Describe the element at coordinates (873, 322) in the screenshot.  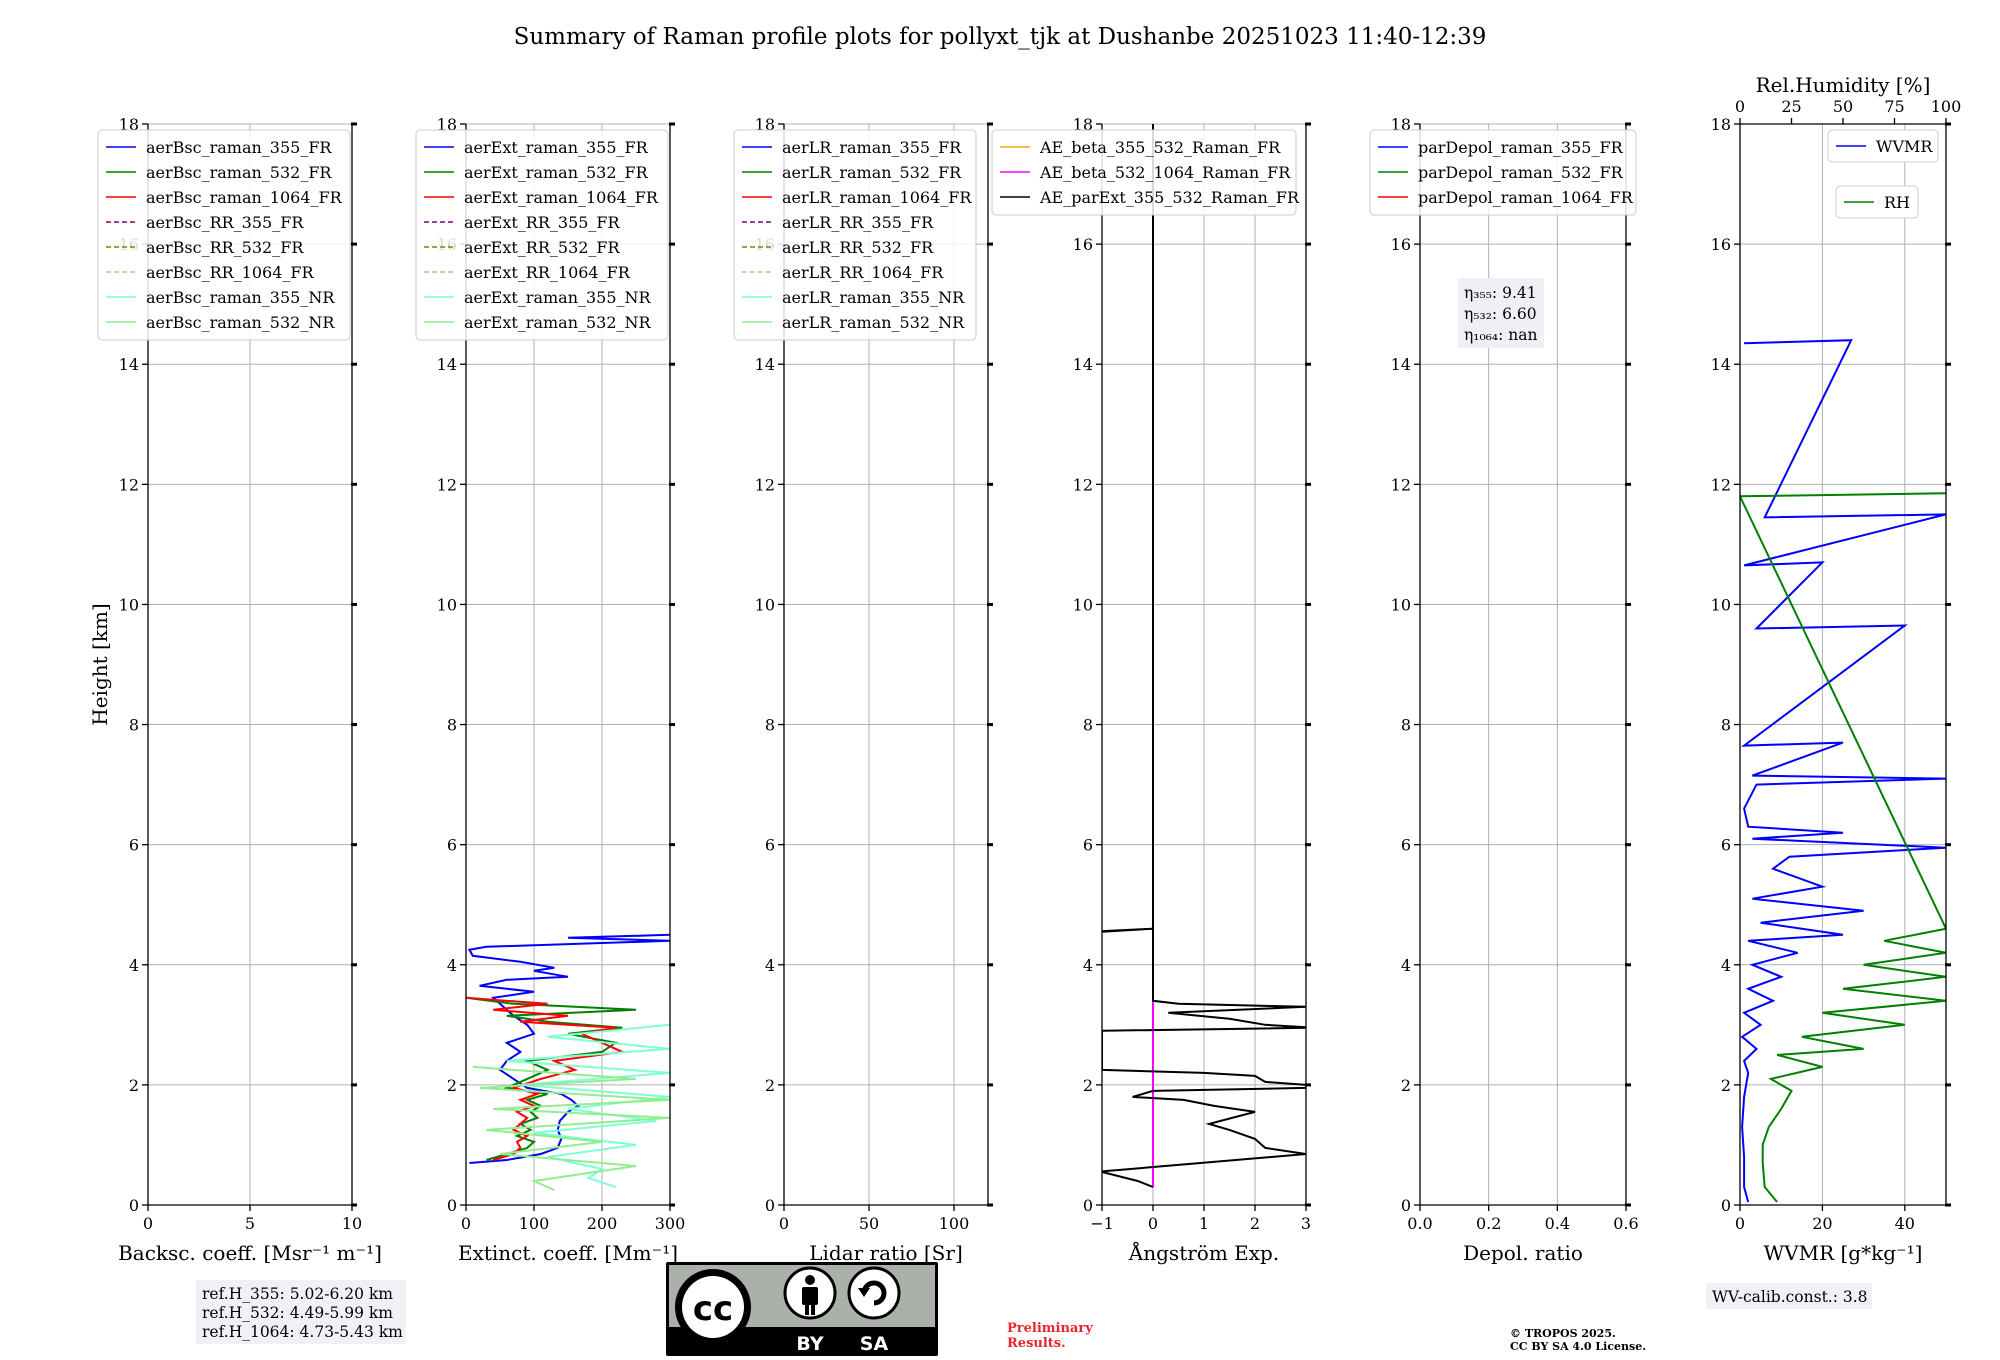
I see `legend-label-aerLR_raman_532_NR: aerLR_raman_532_NR` at that location.